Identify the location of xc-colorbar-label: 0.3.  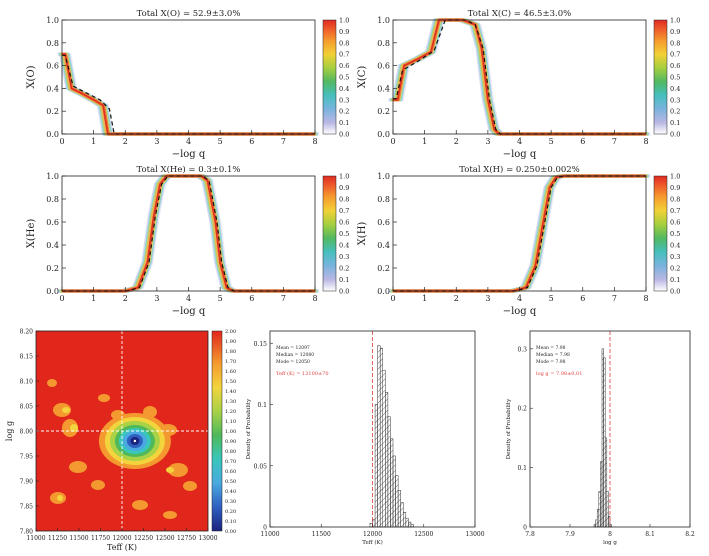
(675, 100).